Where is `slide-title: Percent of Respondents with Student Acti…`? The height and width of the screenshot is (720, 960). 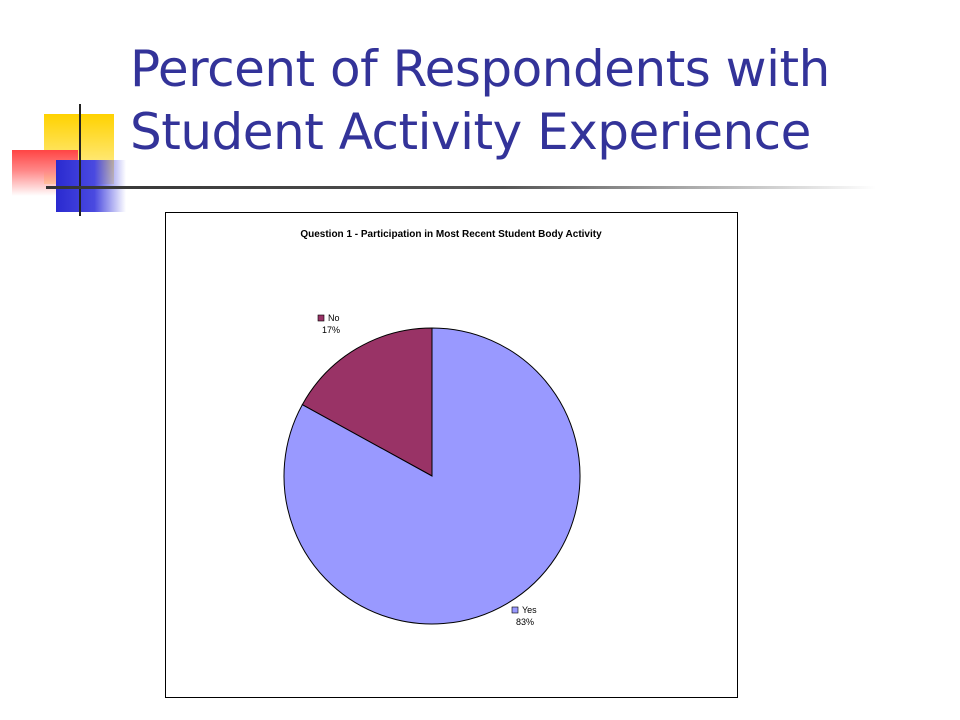
slide-title: Percent of Respondents with Student Acti… is located at coordinates (480, 100).